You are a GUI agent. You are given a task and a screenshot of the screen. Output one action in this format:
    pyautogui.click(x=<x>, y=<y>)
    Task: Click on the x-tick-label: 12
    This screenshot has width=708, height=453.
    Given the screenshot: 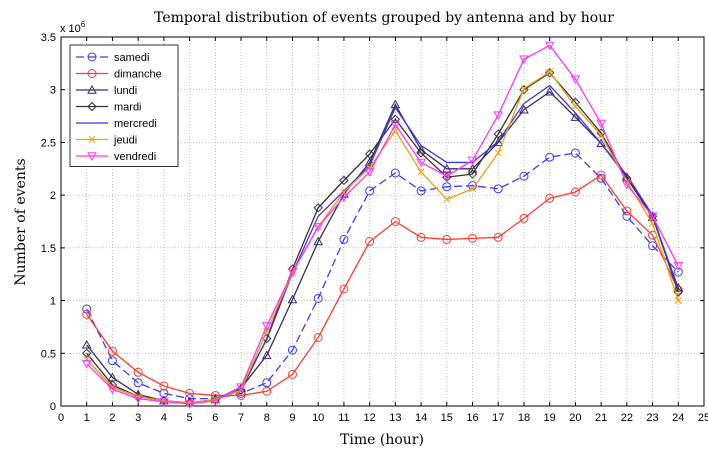 What is the action you would take?
    pyautogui.click(x=370, y=418)
    